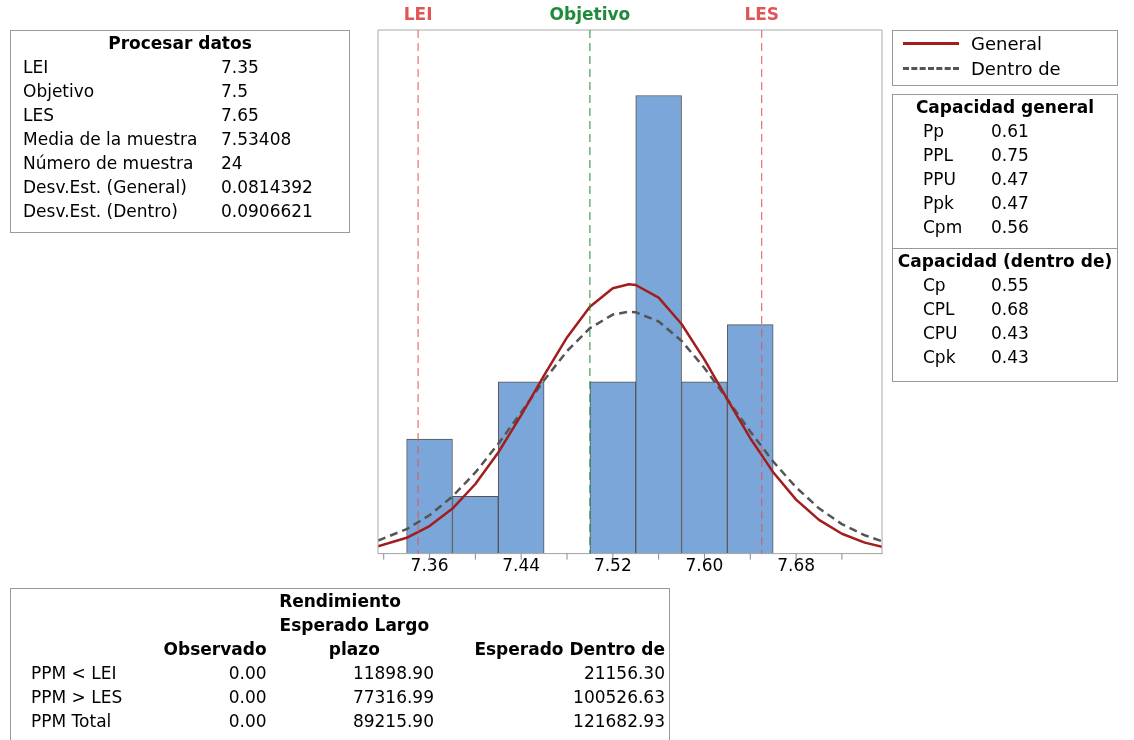 Image resolution: width=1134 pixels, height=740 pixels. What do you see at coordinates (612, 565) in the screenshot?
I see `x-tick-label: 7.52` at bounding box center [612, 565].